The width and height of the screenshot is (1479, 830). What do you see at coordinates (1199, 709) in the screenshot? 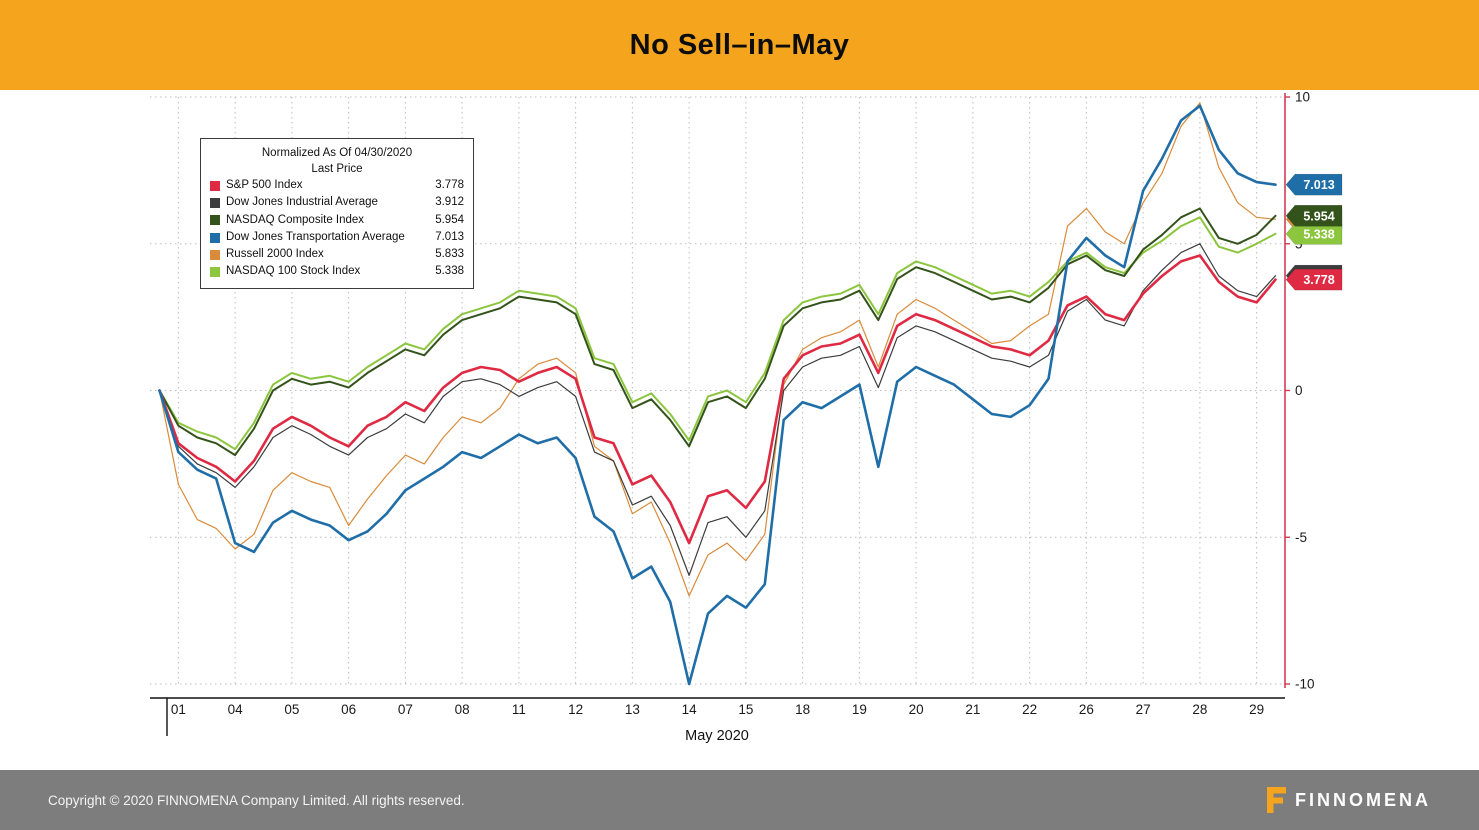
I see `svg-text: 28` at bounding box center [1199, 709].